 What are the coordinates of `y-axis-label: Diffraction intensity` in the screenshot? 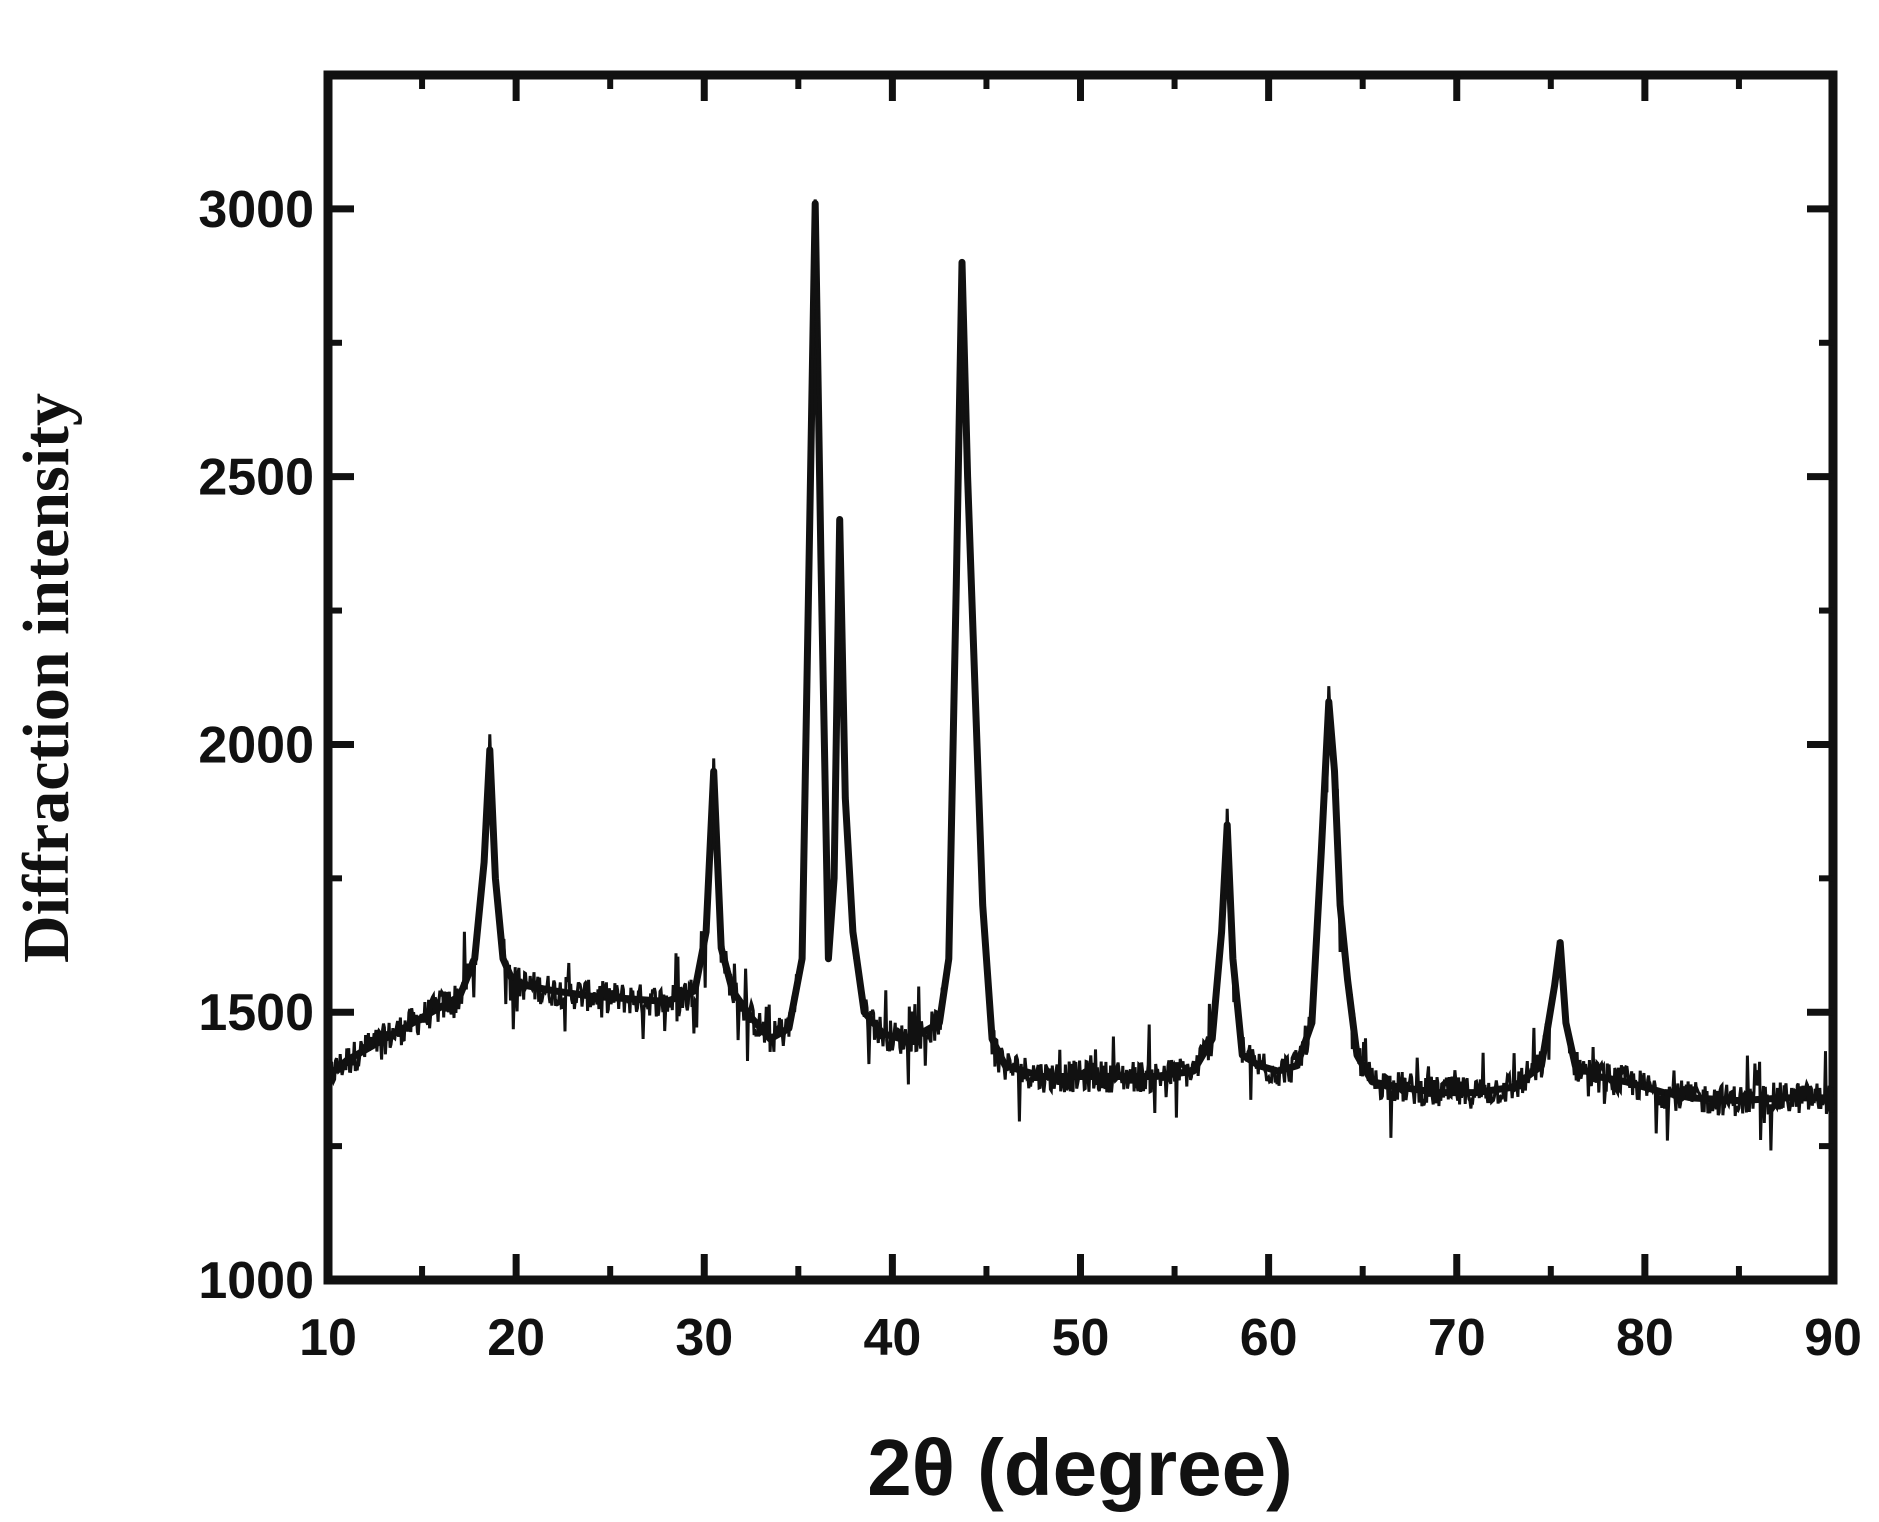 It's located at (46, 678).